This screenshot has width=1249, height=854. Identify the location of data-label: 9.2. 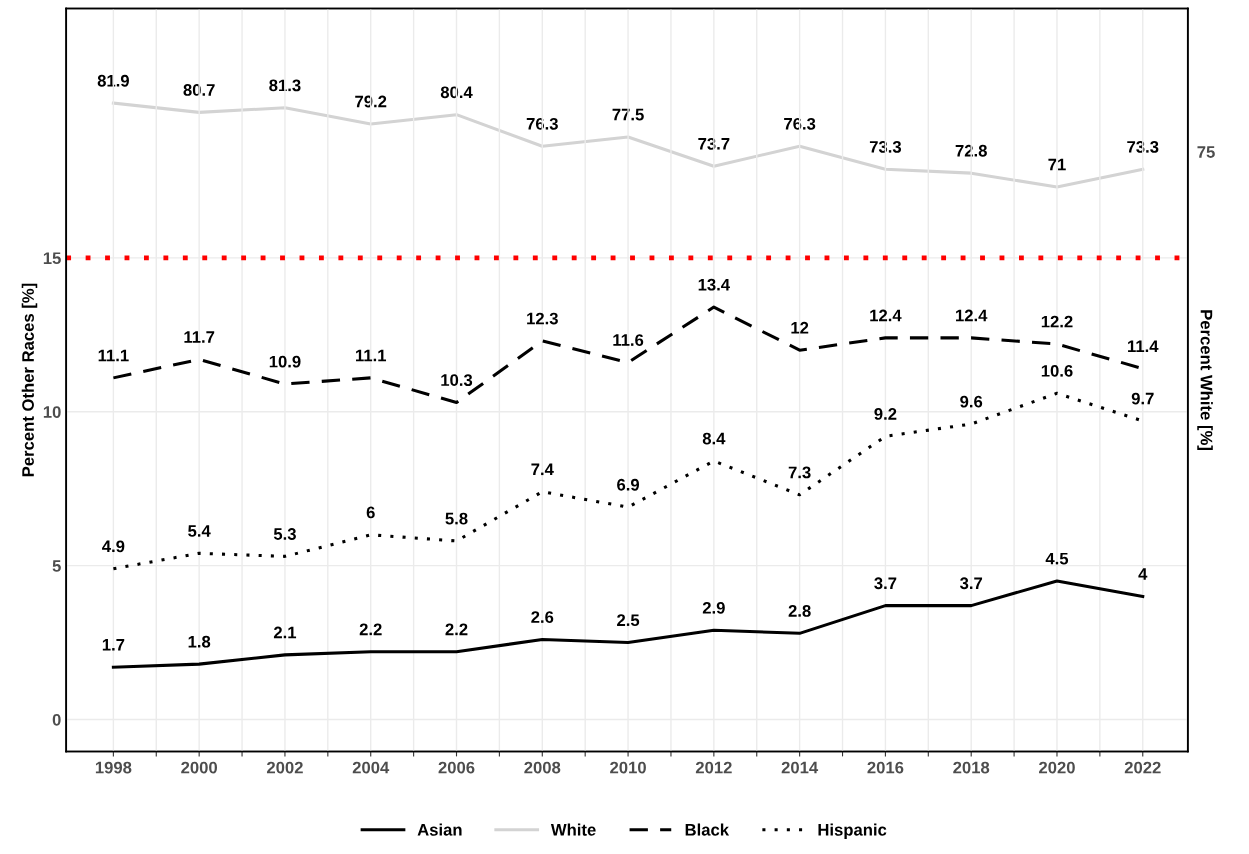
(885, 414).